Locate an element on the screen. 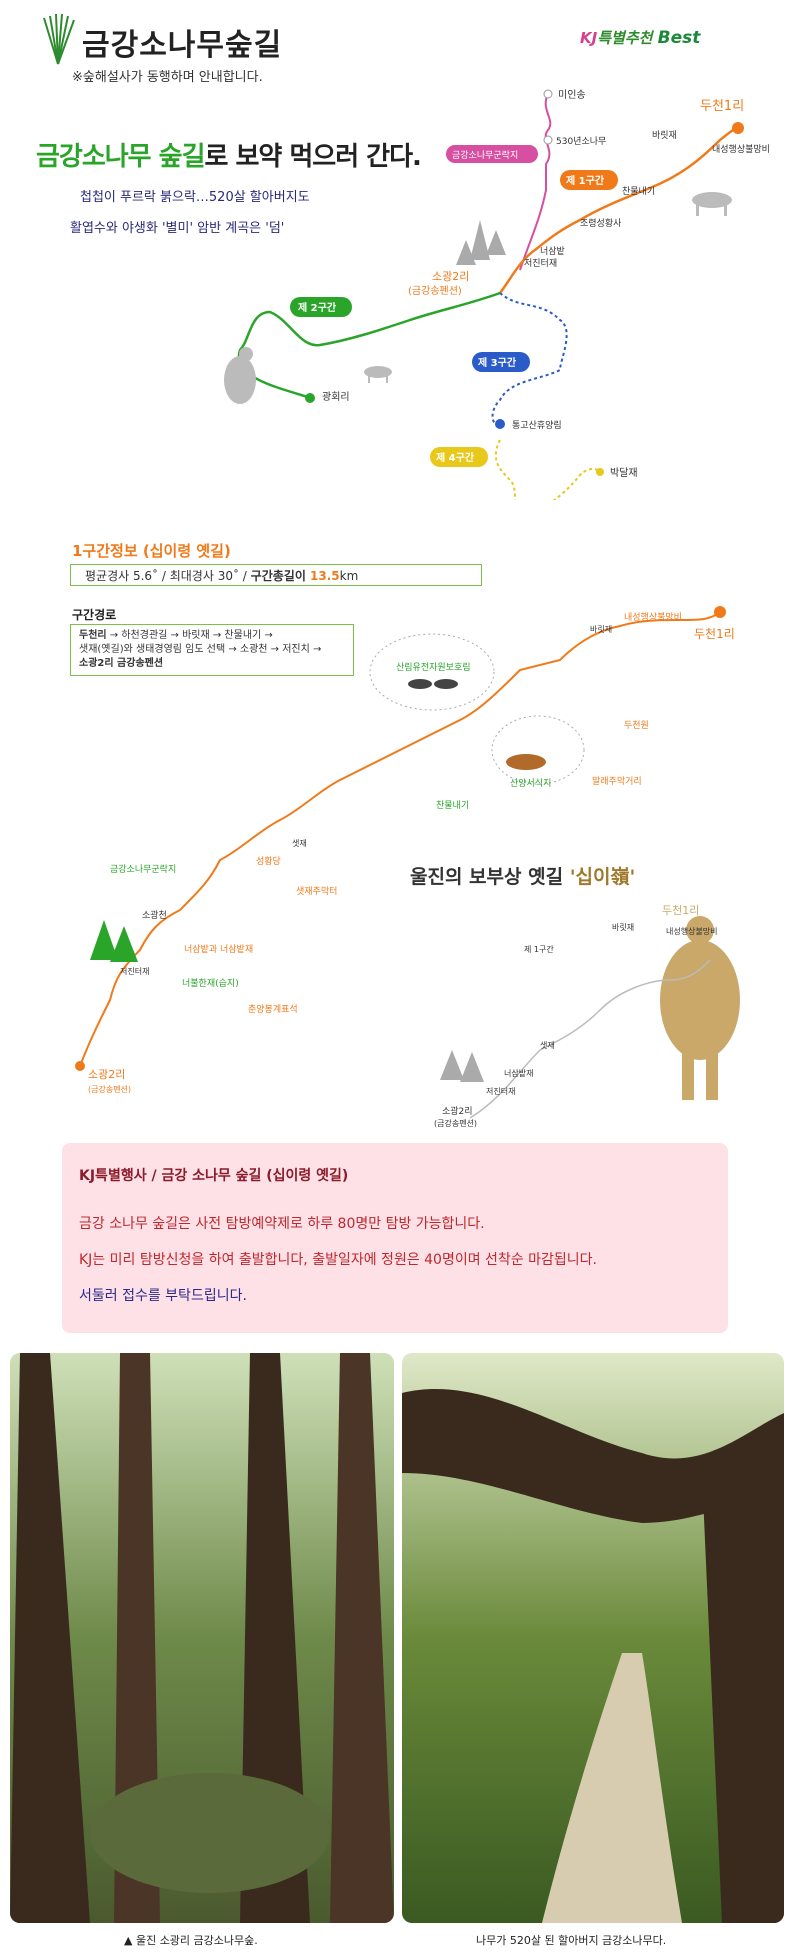 This screenshot has width=790, height=1953. section1-stats: 평균경사 5.6˚ / 최대경사 30˚ / 구간총길이 13.5km is located at coordinates (276, 575).